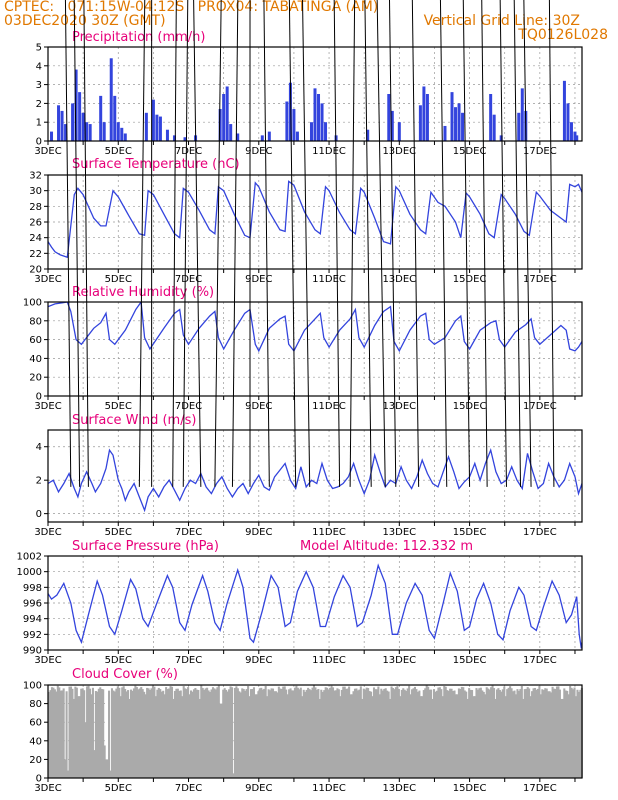 Image resolution: width=618 pixels, height=800 pixels. What do you see at coordinates (188, 406) in the screenshot?
I see `x-tick-label: 7DEC` at bounding box center [188, 406].